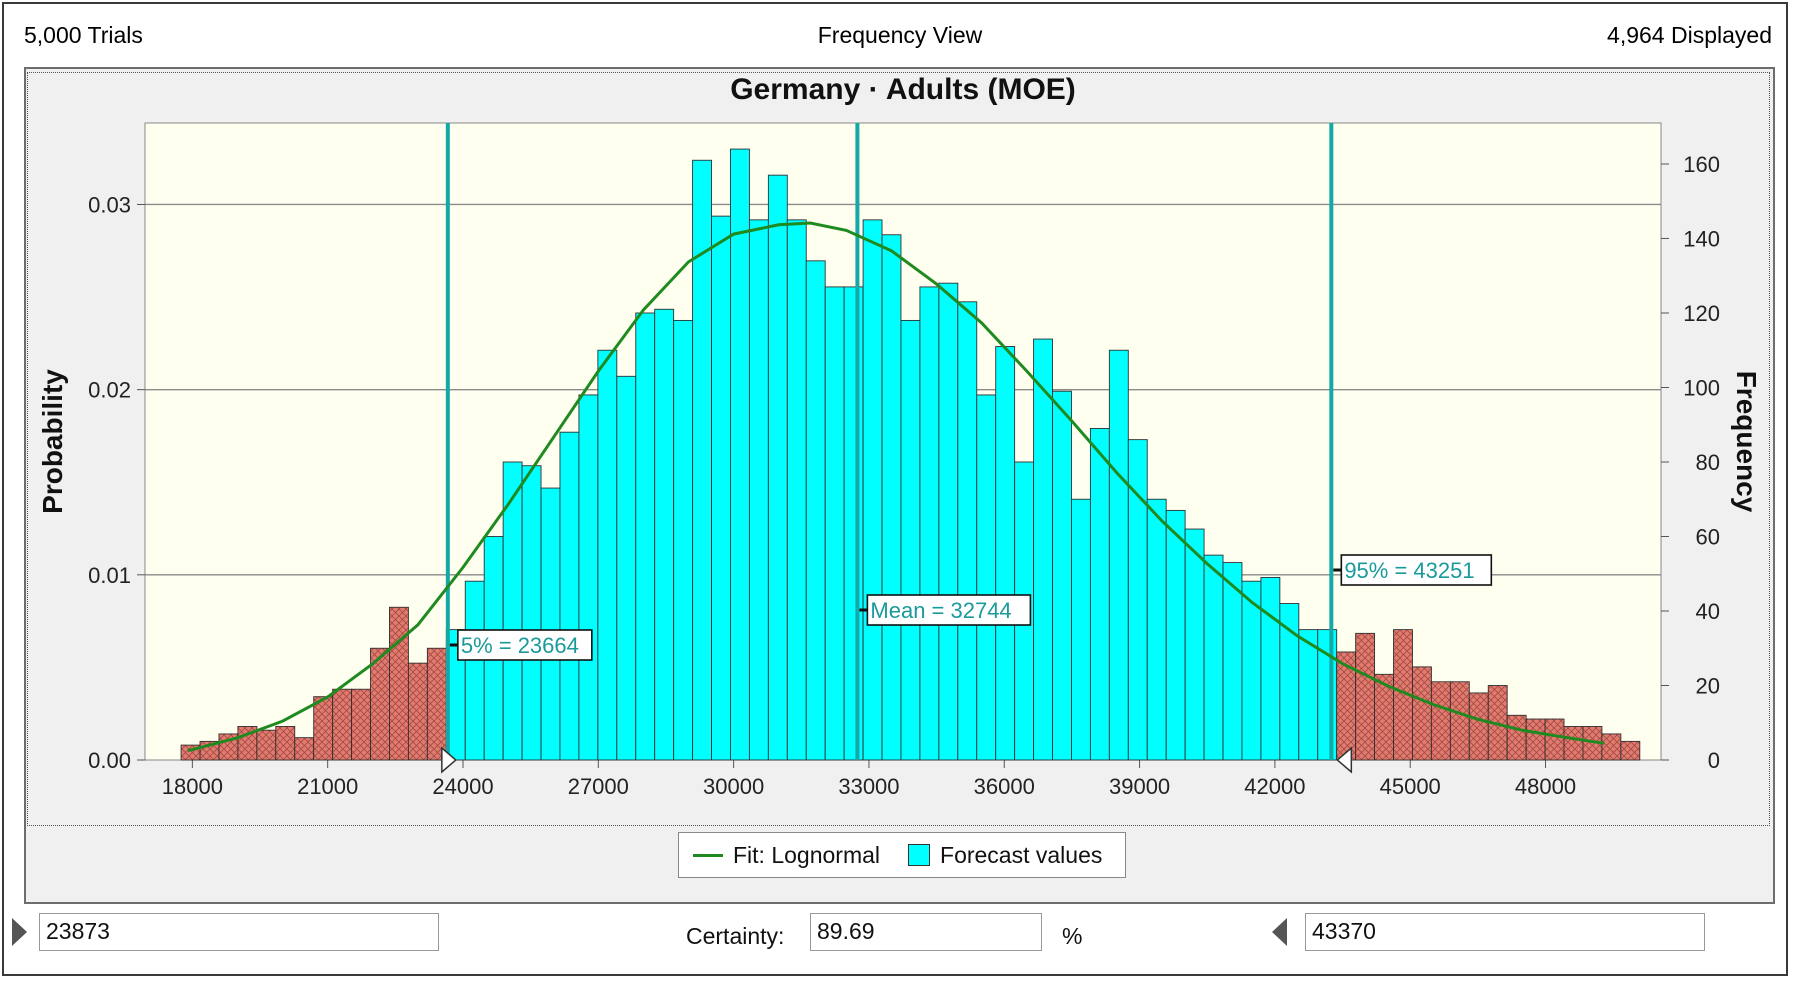 The height and width of the screenshot is (982, 1800). Describe the element at coordinates (903, 89) in the screenshot. I see `chart-title: Germany · Adults (MOE)` at that location.